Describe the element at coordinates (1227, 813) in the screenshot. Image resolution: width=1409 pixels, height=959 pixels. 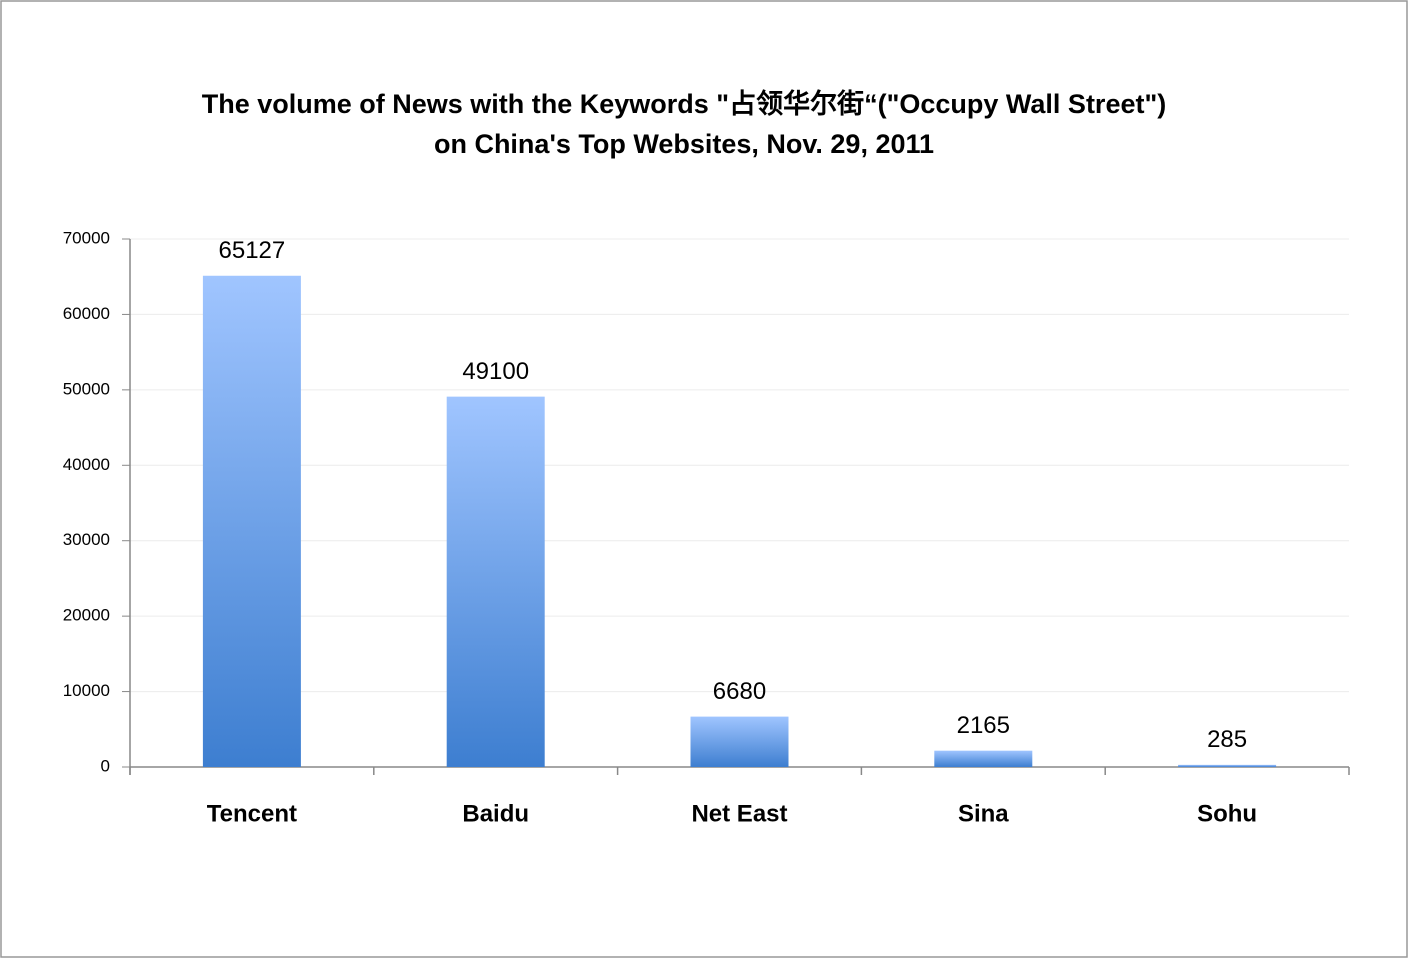
I see `x-tick-label: Sohu` at that location.